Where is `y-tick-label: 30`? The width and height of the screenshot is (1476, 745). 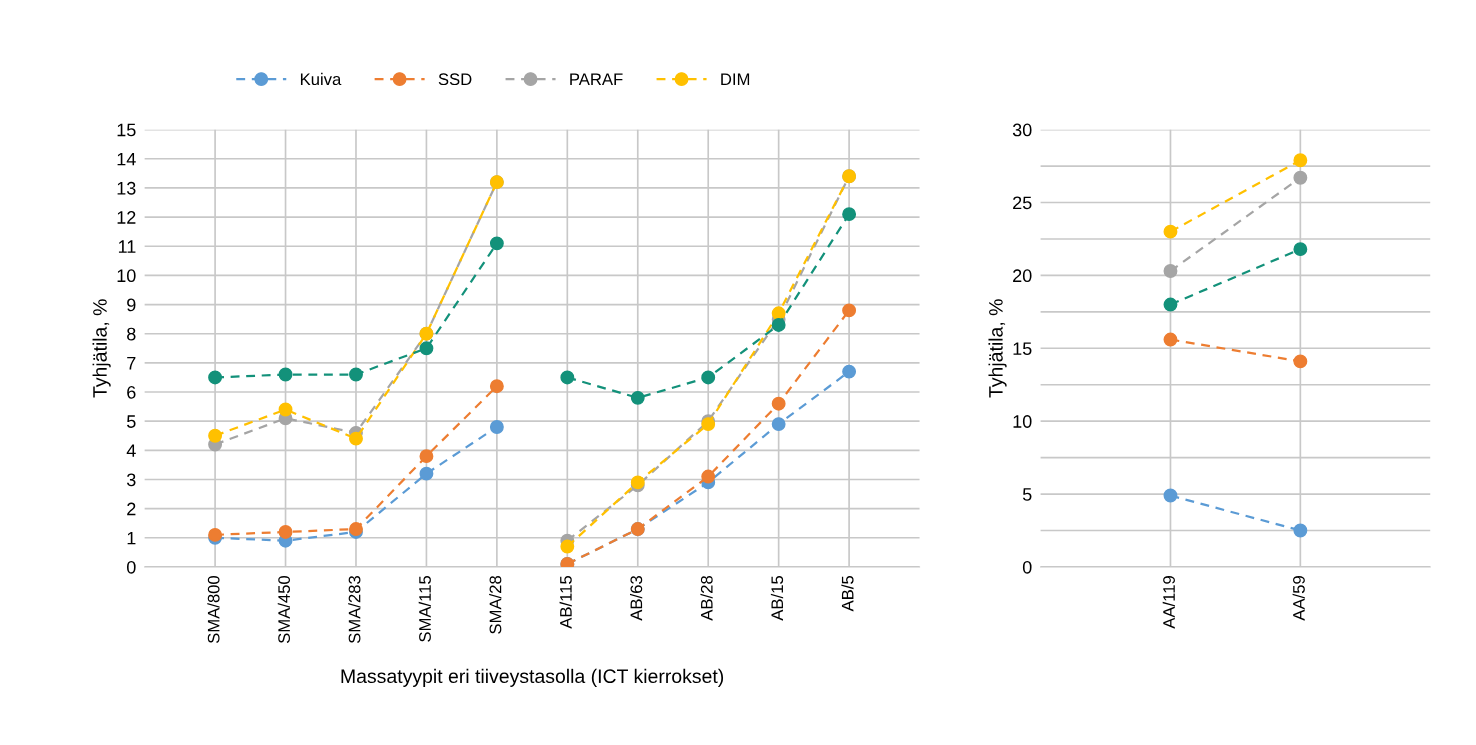 y-tick-label: 30 is located at coordinates (1022, 130).